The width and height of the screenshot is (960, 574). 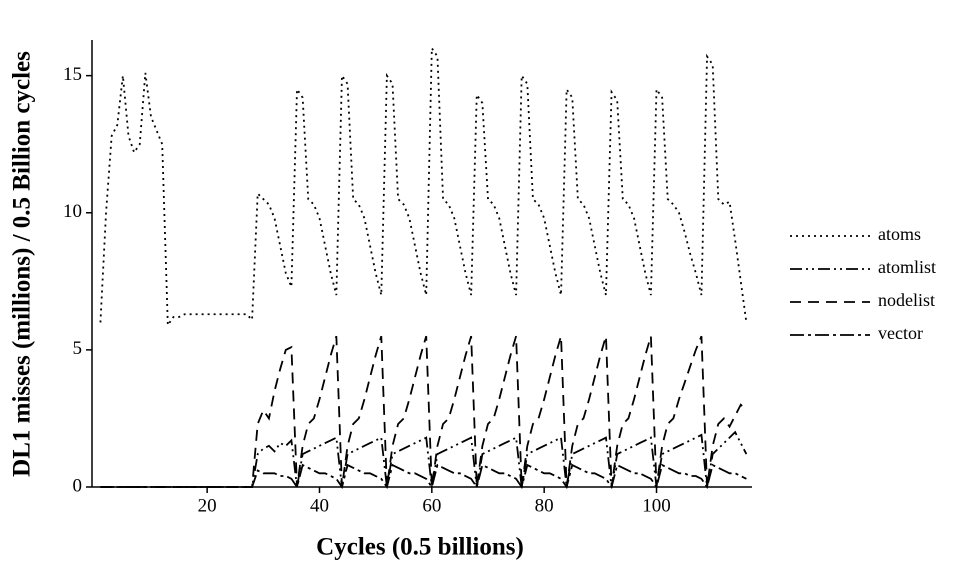 What do you see at coordinates (544, 505) in the screenshot?
I see `x-tick-label: 80` at bounding box center [544, 505].